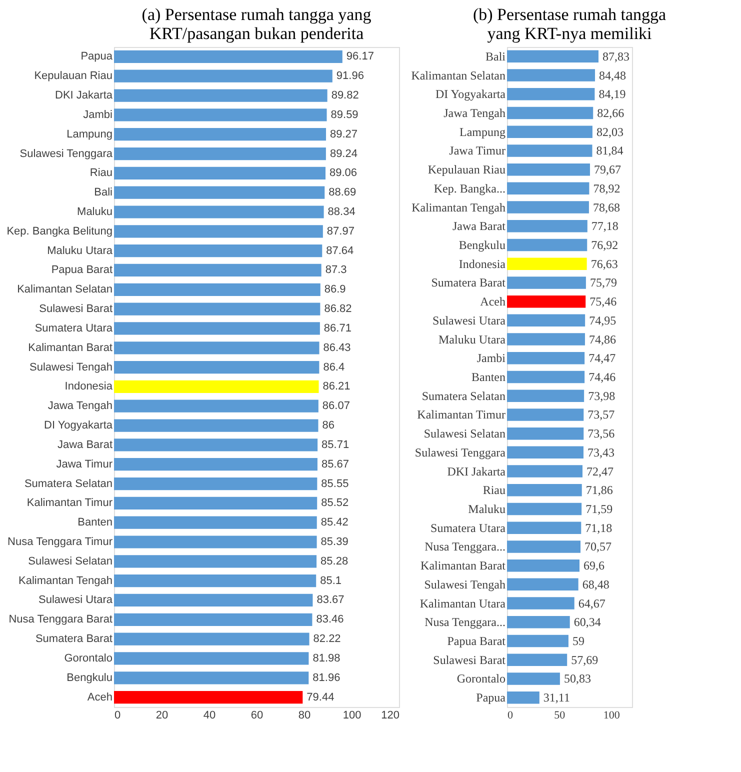 Image resolution: width=741 pixels, height=772 pixels. Describe the element at coordinates (320, 697) in the screenshot. I see `data-label: 79.44` at that location.